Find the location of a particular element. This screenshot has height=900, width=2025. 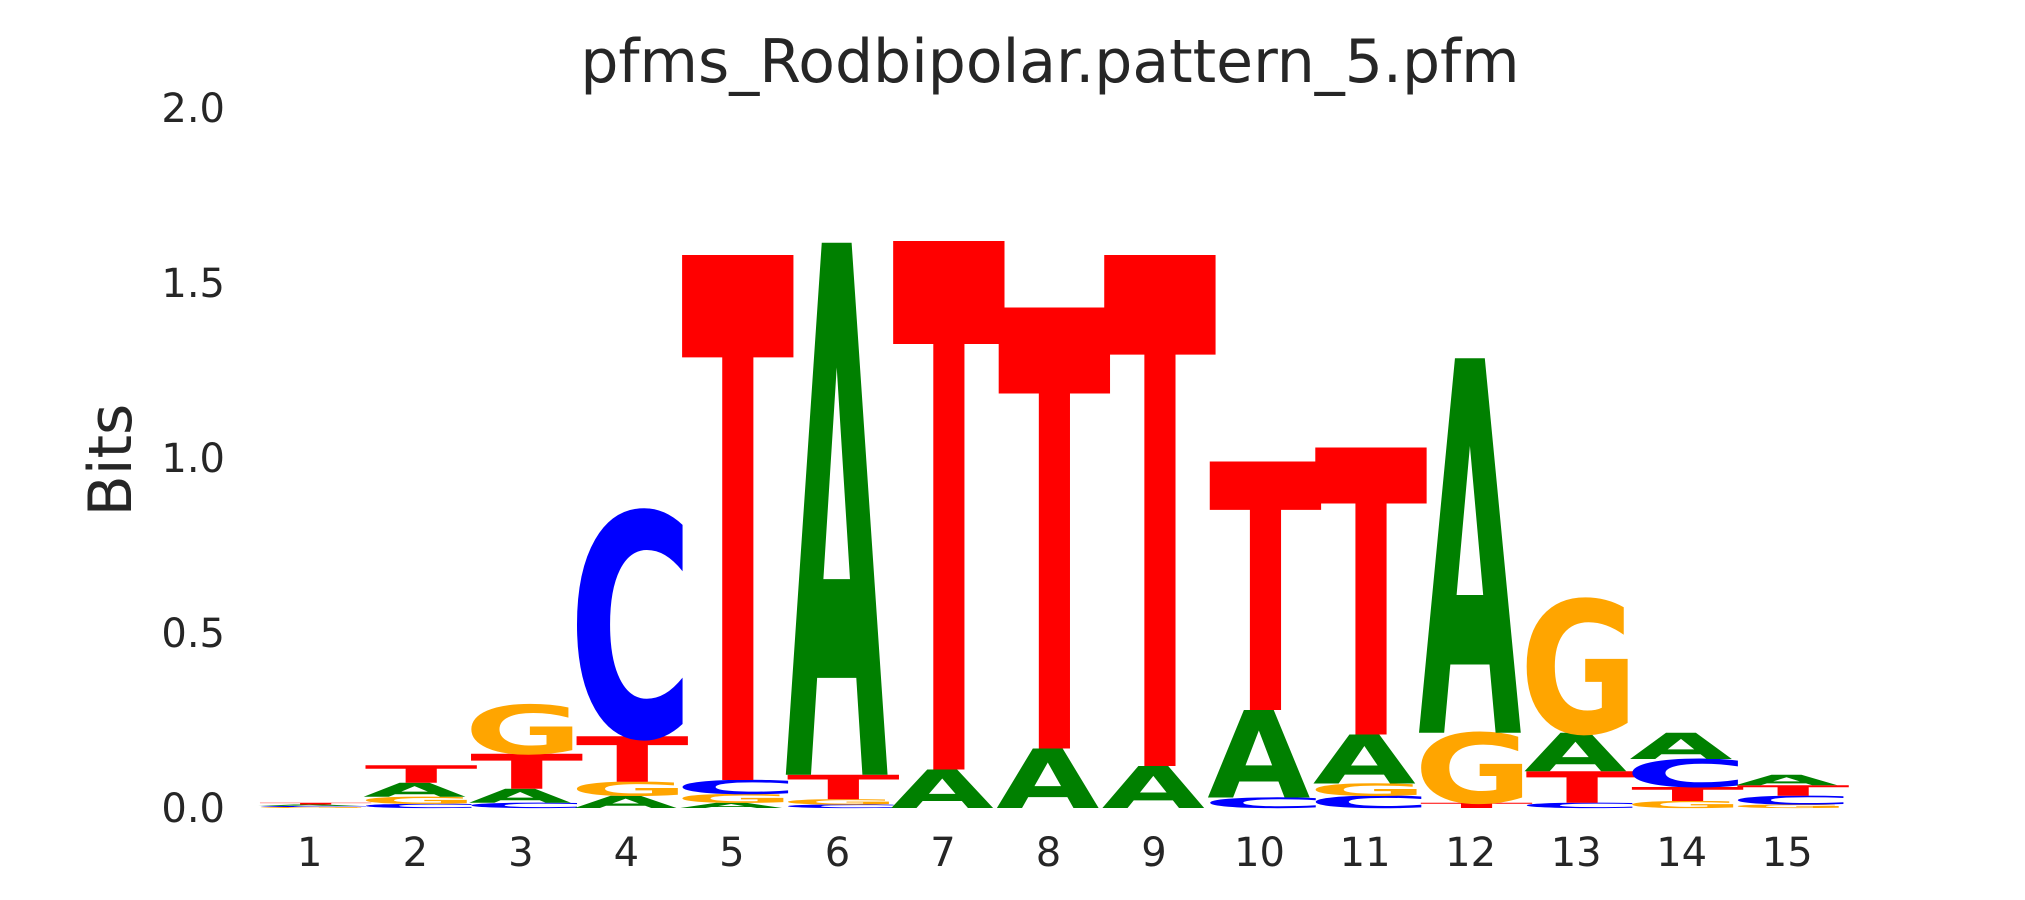

x-tick-label: 10 is located at coordinates (1259, 853).